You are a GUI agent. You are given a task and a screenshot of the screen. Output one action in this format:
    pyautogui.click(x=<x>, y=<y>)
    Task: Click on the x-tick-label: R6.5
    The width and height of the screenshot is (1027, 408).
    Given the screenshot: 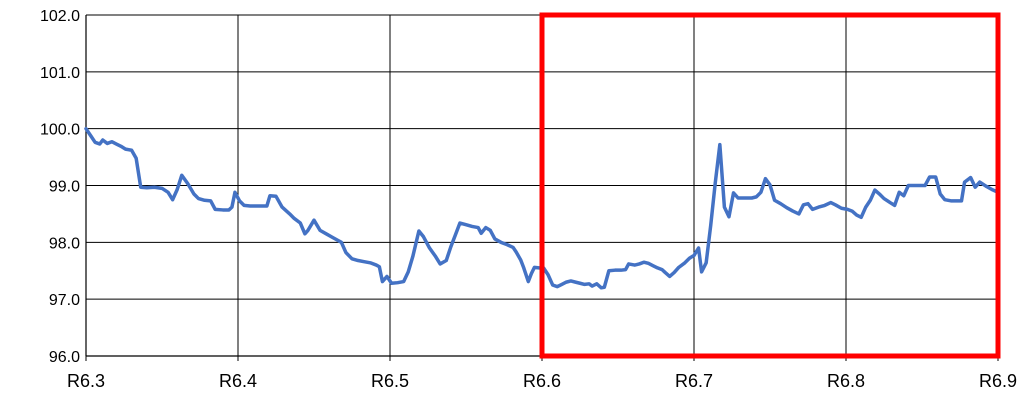 What is the action you would take?
    pyautogui.click(x=390, y=381)
    